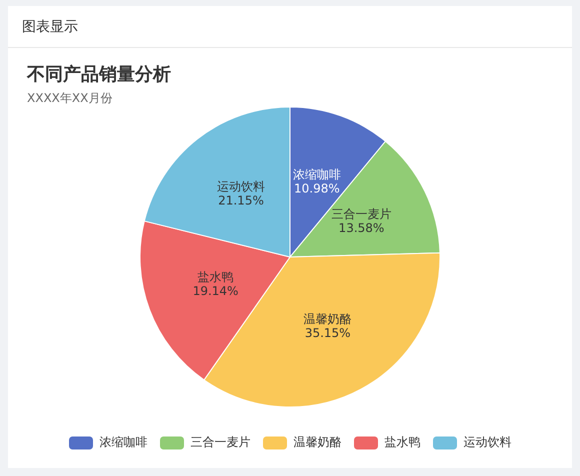  Describe the element at coordinates (327, 333) in the screenshot. I see `data-label: 35.15%` at that location.